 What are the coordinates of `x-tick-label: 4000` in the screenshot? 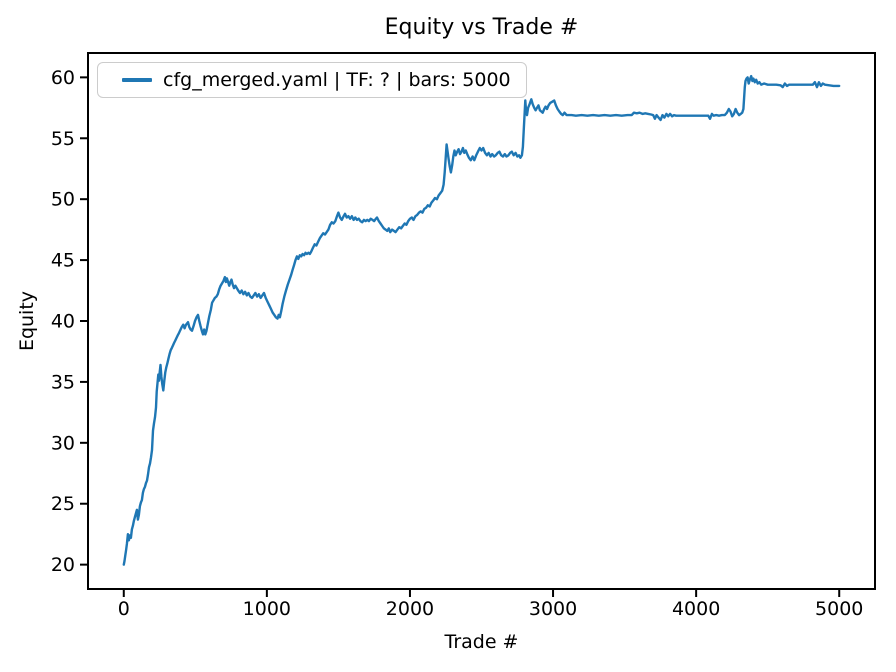 It's located at (696, 609).